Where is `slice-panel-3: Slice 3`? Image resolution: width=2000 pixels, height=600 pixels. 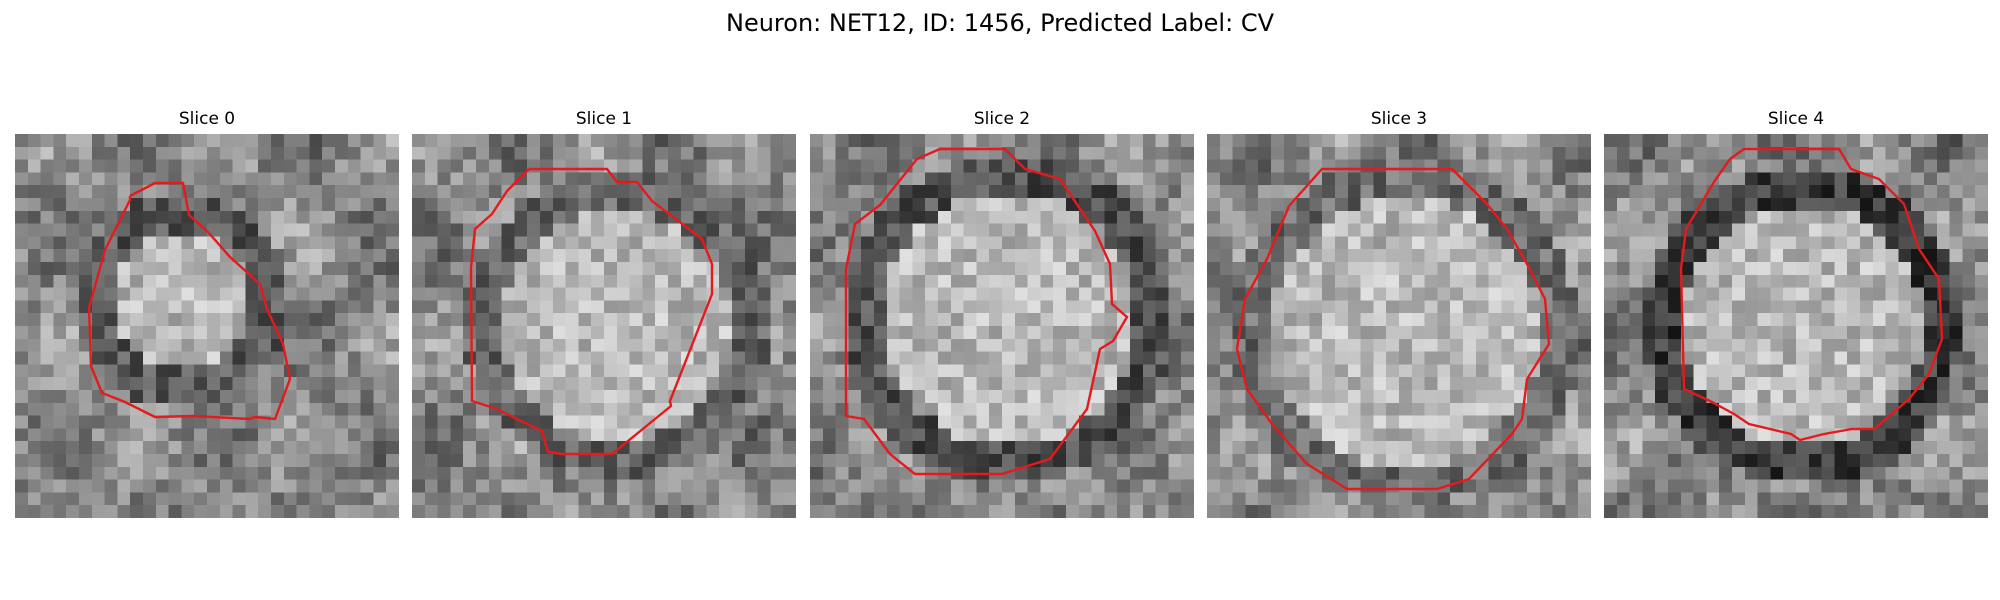
slice-panel-3: Slice 3 is located at coordinates (1399, 313).